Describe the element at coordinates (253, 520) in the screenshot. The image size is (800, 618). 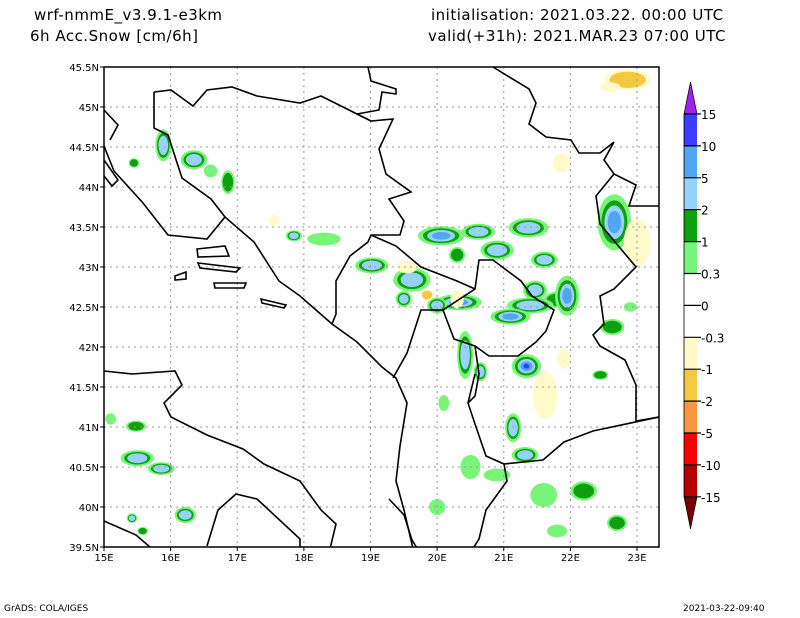
I see `italy-heel-coast` at that location.